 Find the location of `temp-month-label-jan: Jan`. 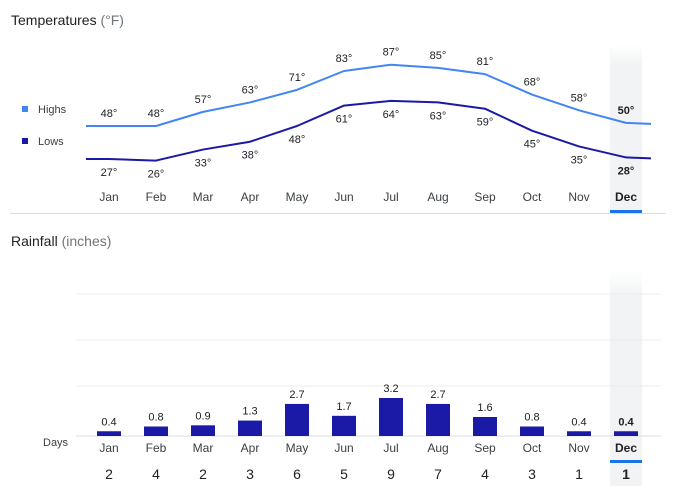

temp-month-label-jan: Jan is located at coordinates (108, 197).